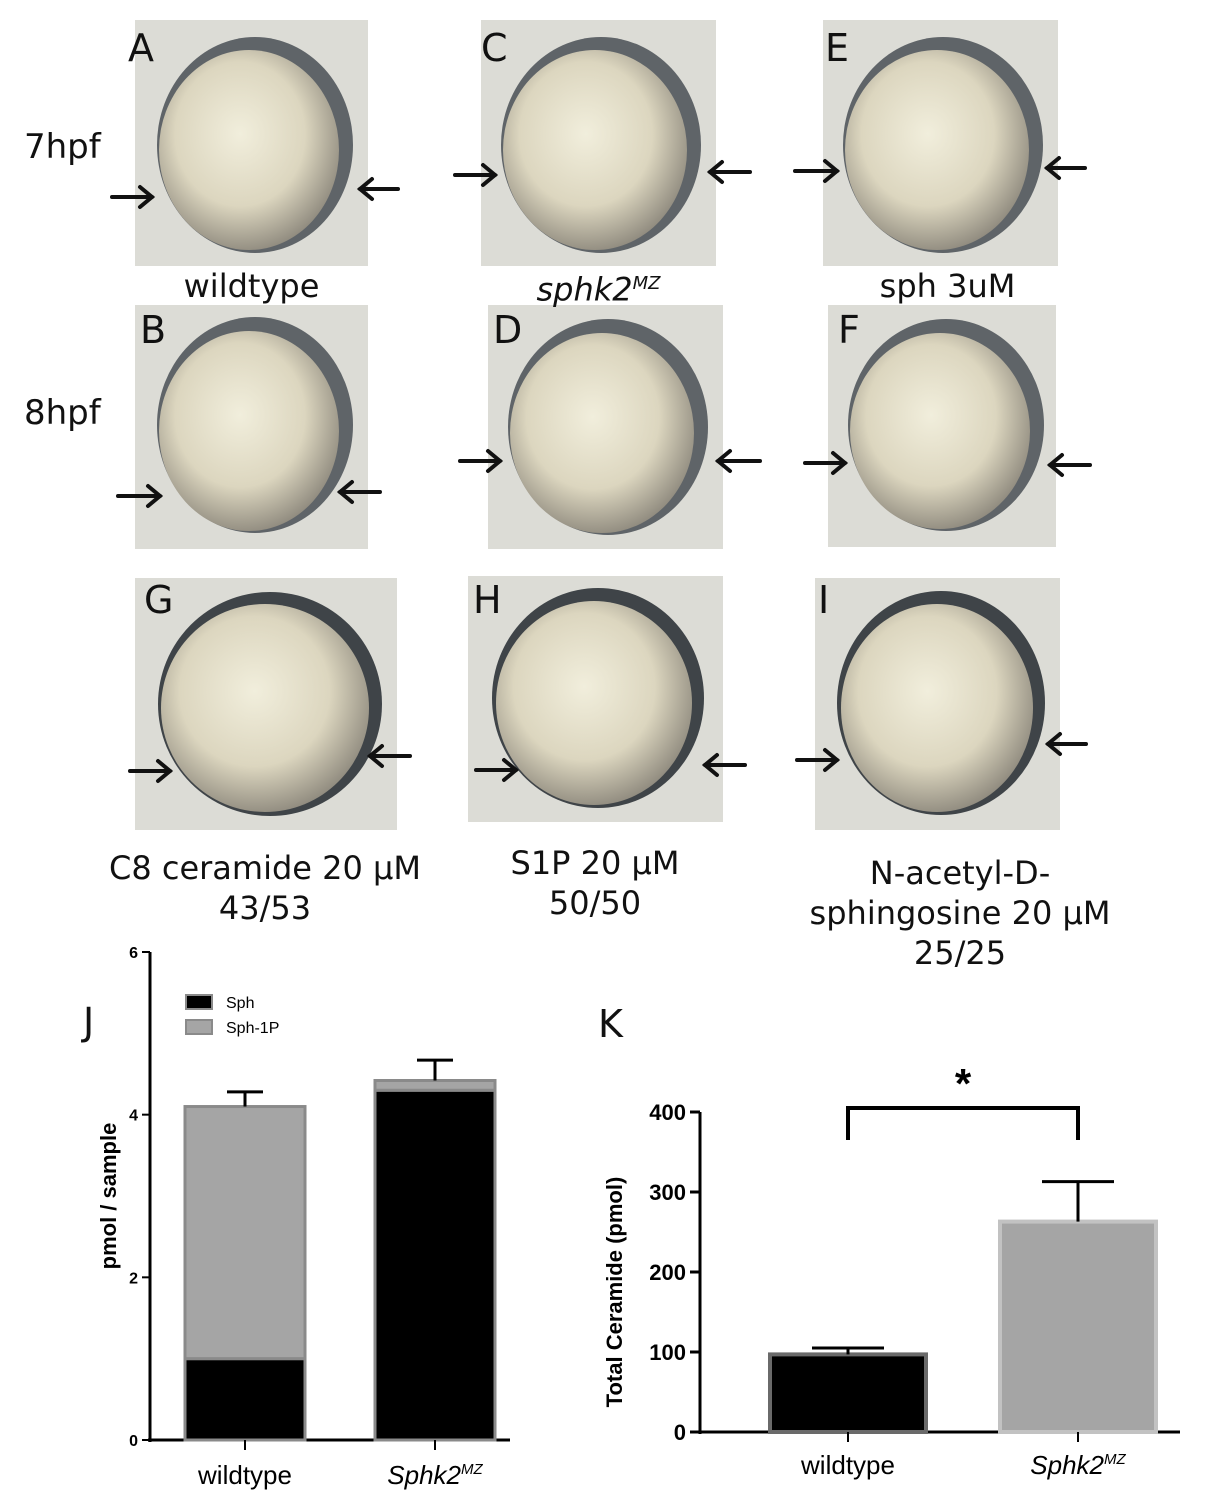  What do you see at coordinates (826, 463) in the screenshot?
I see `margin-arrow-right-f` at bounding box center [826, 463].